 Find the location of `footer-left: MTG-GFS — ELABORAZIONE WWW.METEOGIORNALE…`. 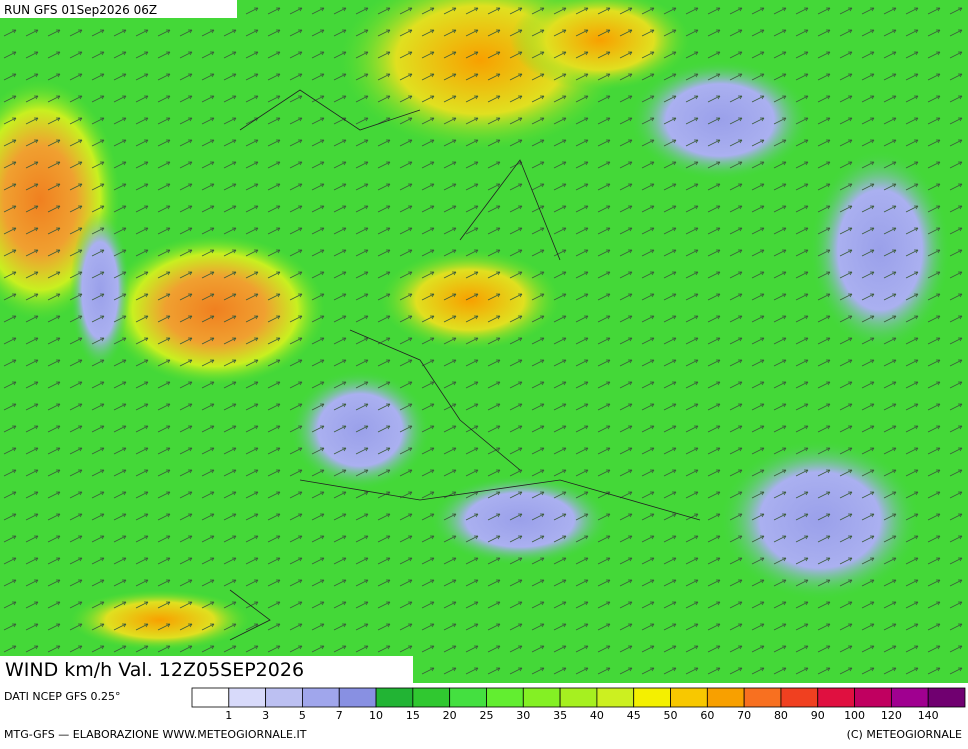

footer-left: MTG-GFS — ELABORAZIONE WWW.METEOGIORNALE… is located at coordinates (155, 734).